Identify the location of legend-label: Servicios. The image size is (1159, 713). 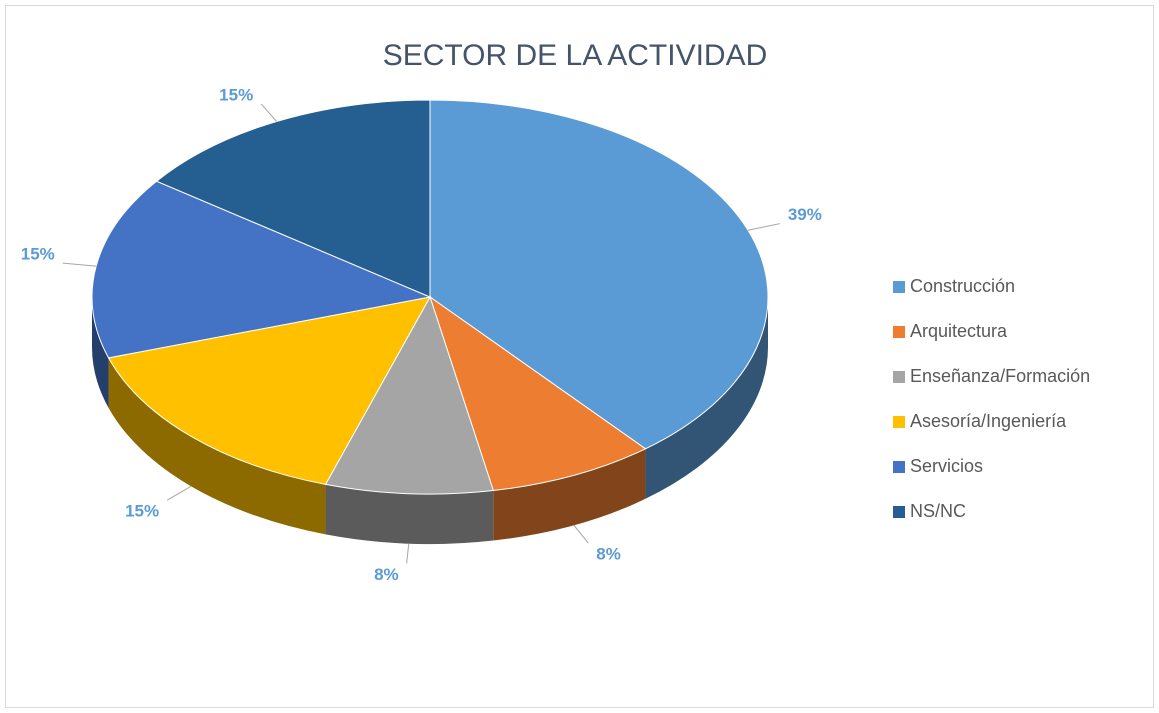
(946, 466).